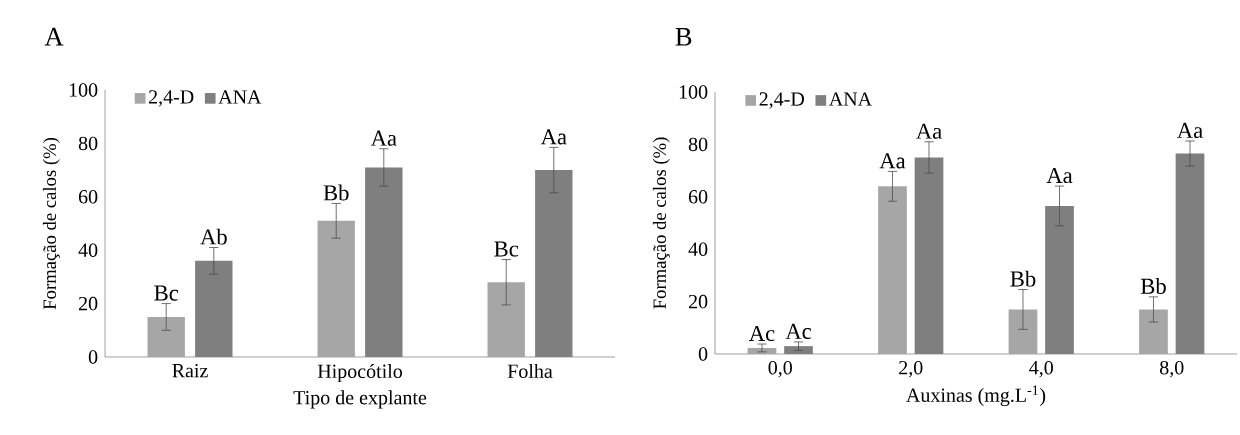 This screenshot has height=435, width=1240. What do you see at coordinates (683, 37) in the screenshot?
I see `chart-title: B` at bounding box center [683, 37].